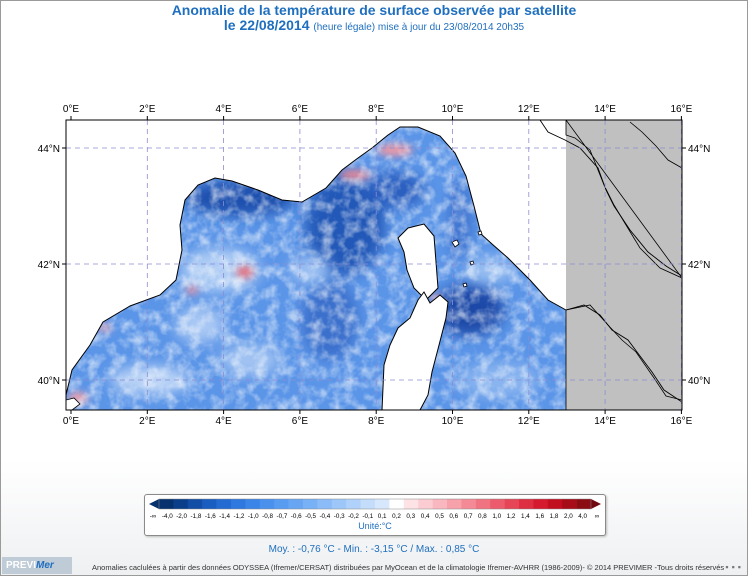 The width and height of the screenshot is (748, 576). What do you see at coordinates (49, 265) in the screenshot?
I see `latitude-labels-left: 44°N 42°N 40°N` at bounding box center [49, 265].